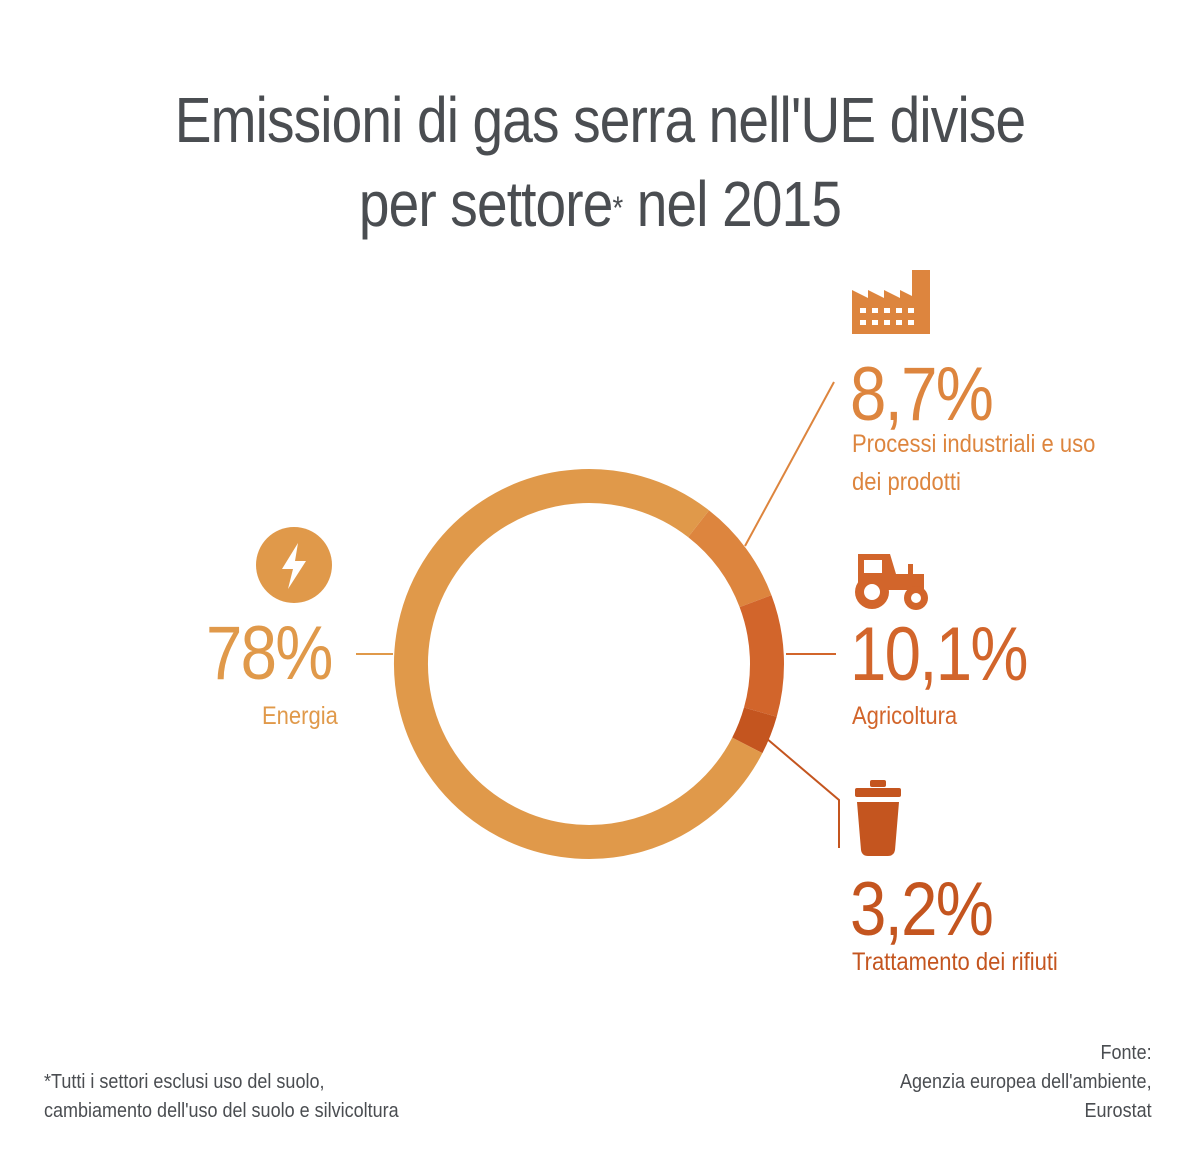  What do you see at coordinates (294, 565) in the screenshot?
I see `lightning-bolt-icon` at bounding box center [294, 565].